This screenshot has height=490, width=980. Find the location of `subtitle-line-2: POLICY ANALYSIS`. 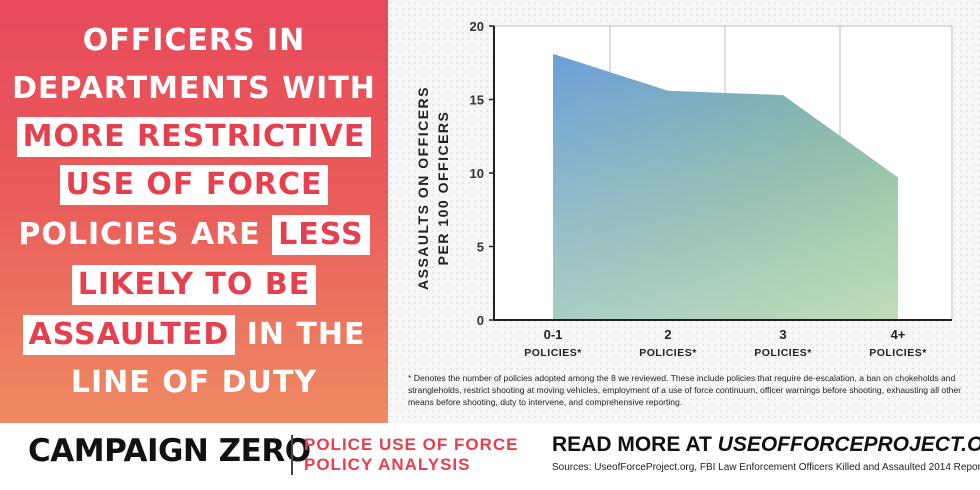

subtitle-line-2: POLICY ANALYSIS is located at coordinates (387, 464).